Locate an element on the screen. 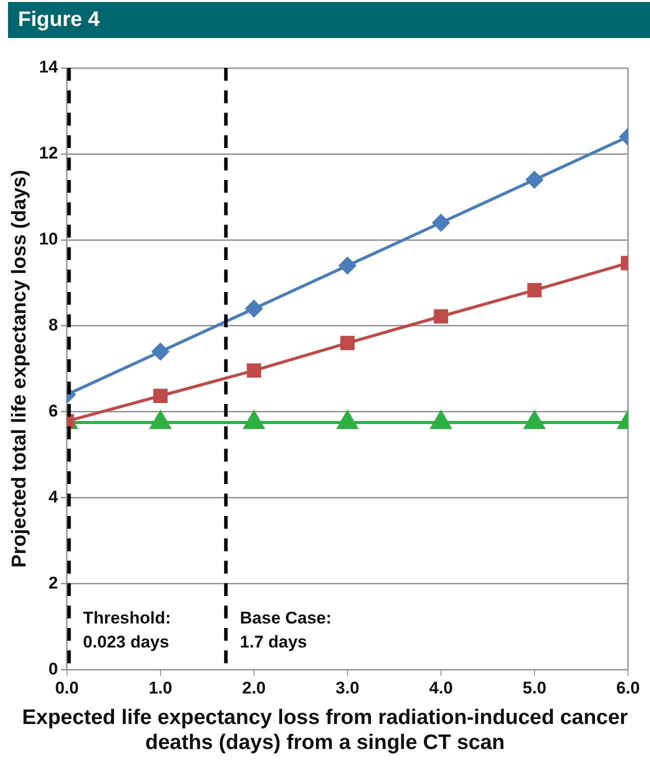 The image size is (650, 761). y-axis-title: Projected total life expectancy loss (days) is located at coordinates (19, 369).